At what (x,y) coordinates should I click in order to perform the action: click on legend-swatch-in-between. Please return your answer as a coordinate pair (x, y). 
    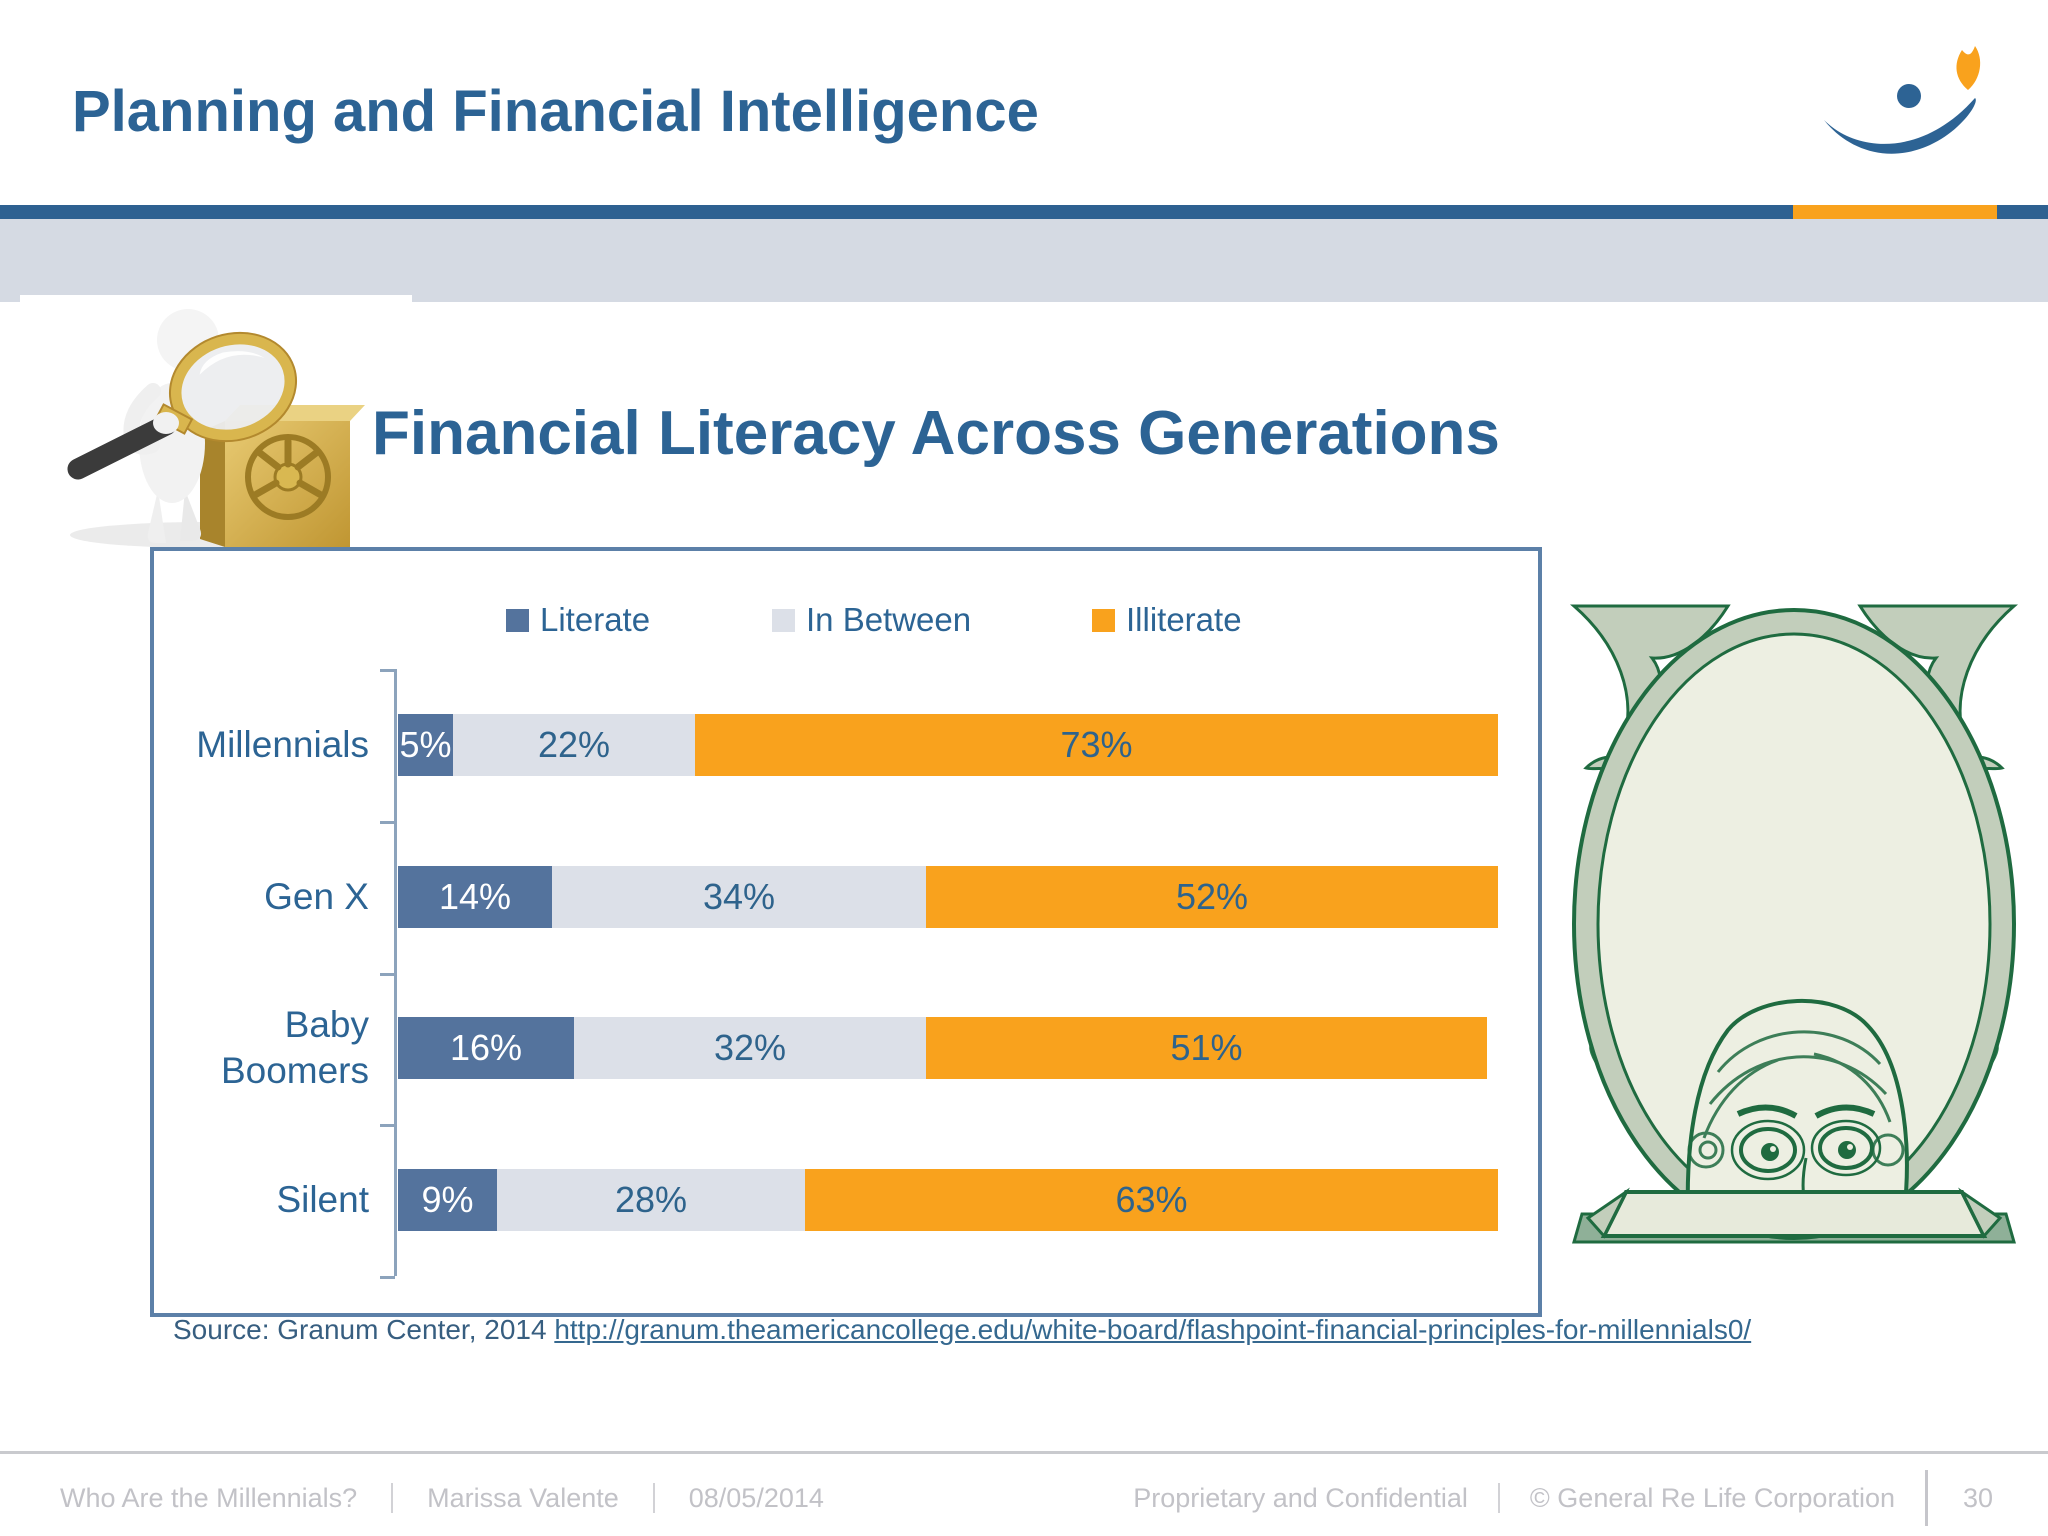
    Looking at the image, I should click on (783, 620).